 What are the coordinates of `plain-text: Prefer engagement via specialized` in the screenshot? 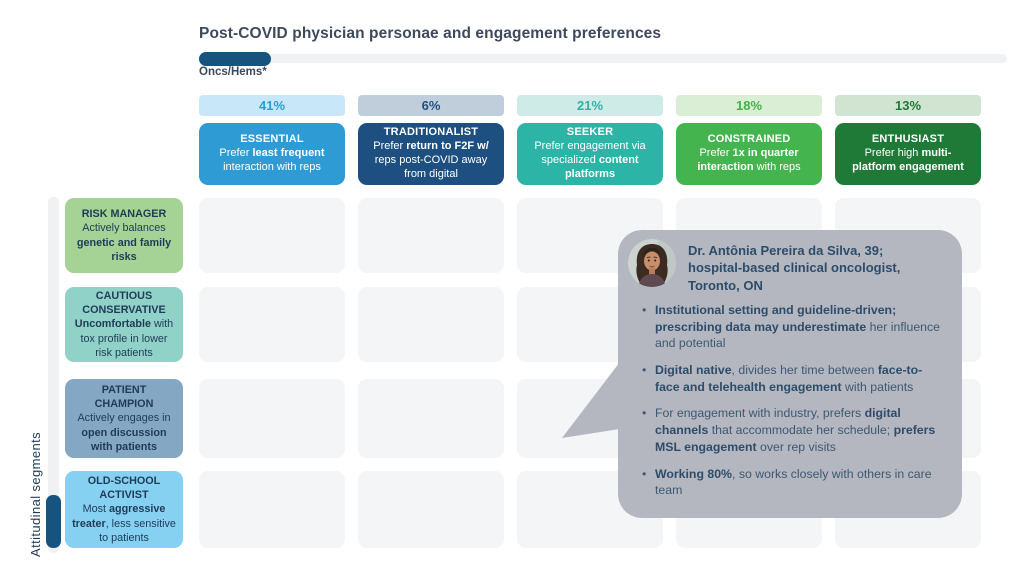 It's located at (590, 153).